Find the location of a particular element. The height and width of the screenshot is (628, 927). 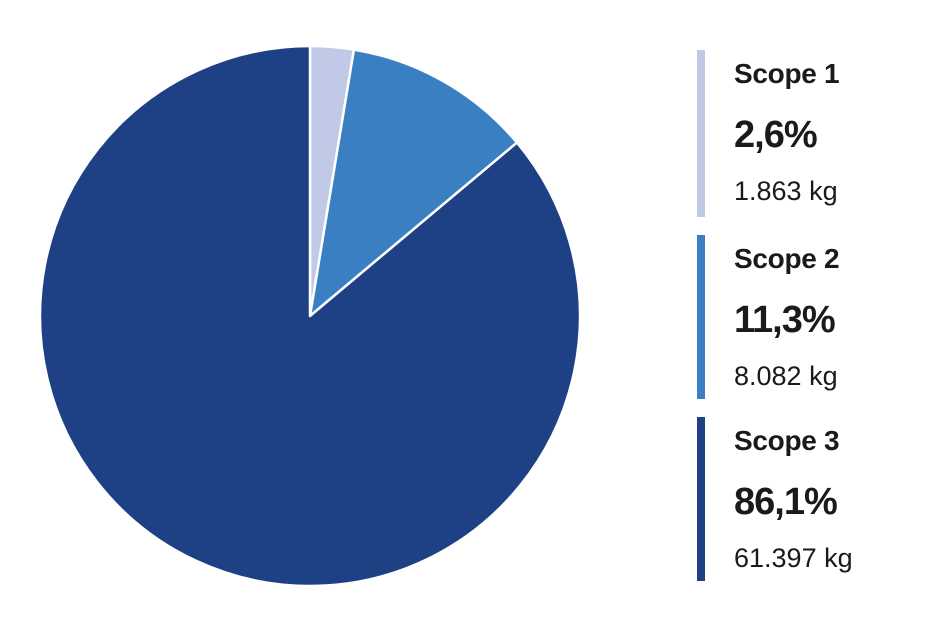

legend-item-scope-3: Scope 3 86,1% 61.397 kg is located at coordinates (807, 499).